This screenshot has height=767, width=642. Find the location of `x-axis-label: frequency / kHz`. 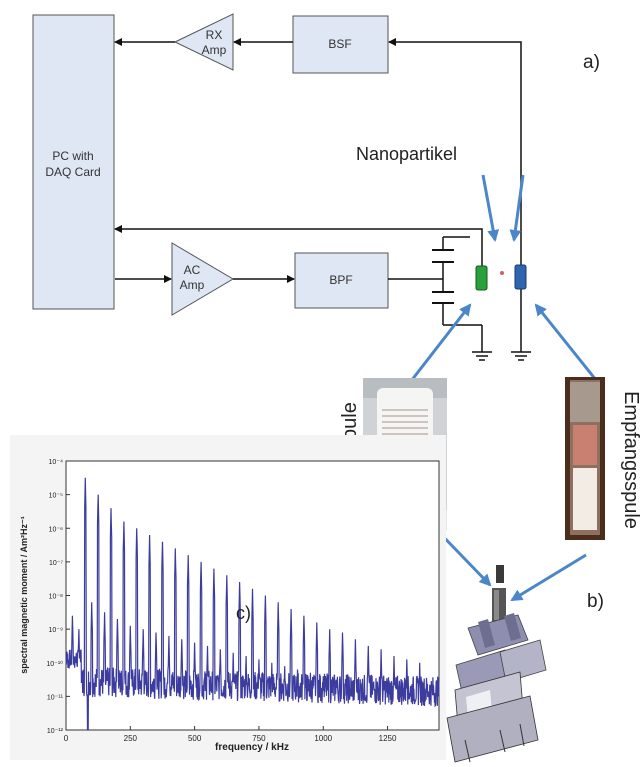

x-axis-label: frequency / kHz is located at coordinates (252, 747).